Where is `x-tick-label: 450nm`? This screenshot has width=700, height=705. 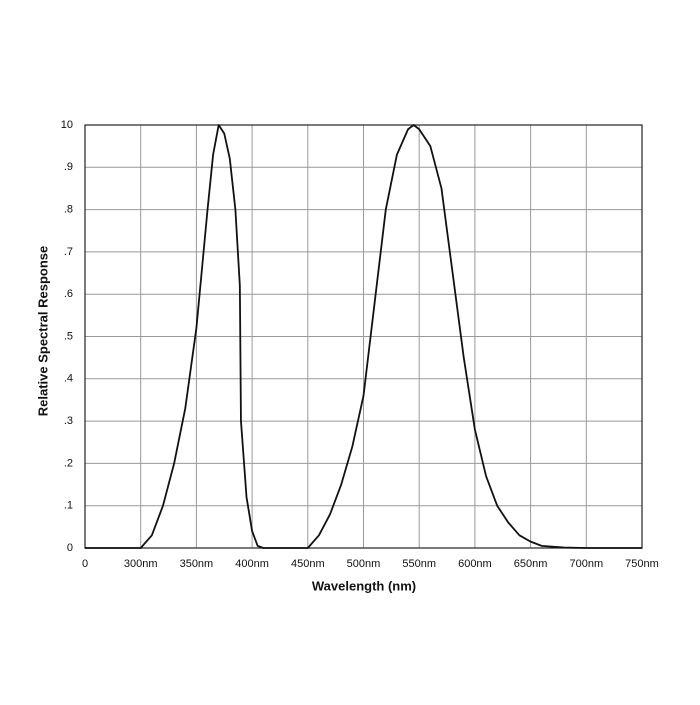
x-tick-label: 450nm is located at coordinates (308, 564).